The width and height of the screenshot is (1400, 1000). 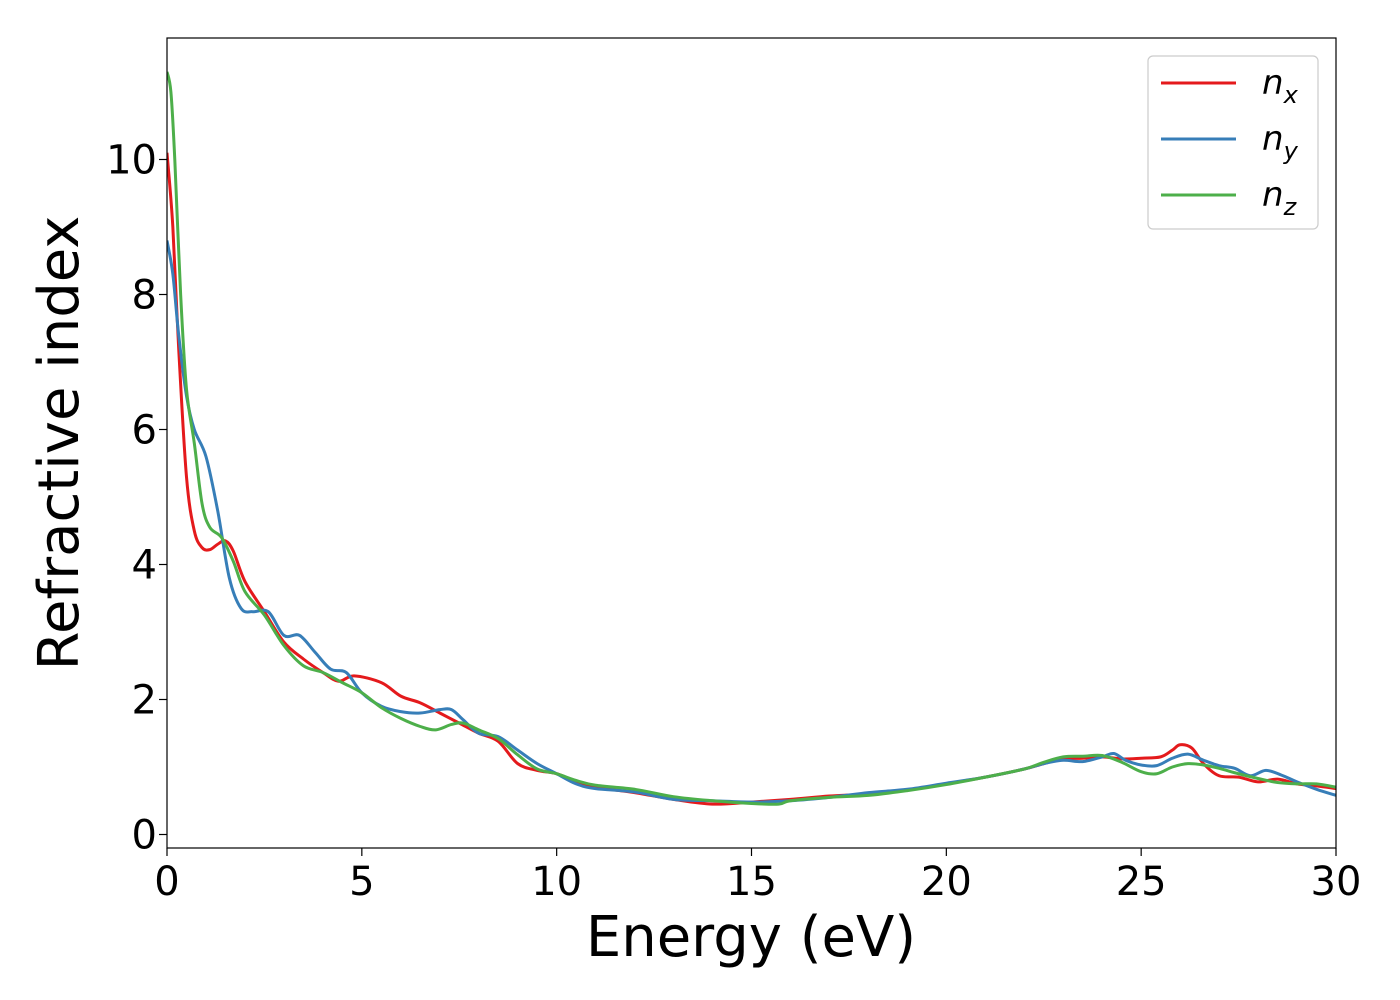 I want to click on x-tick-label: 25, so click(x=1141, y=882).